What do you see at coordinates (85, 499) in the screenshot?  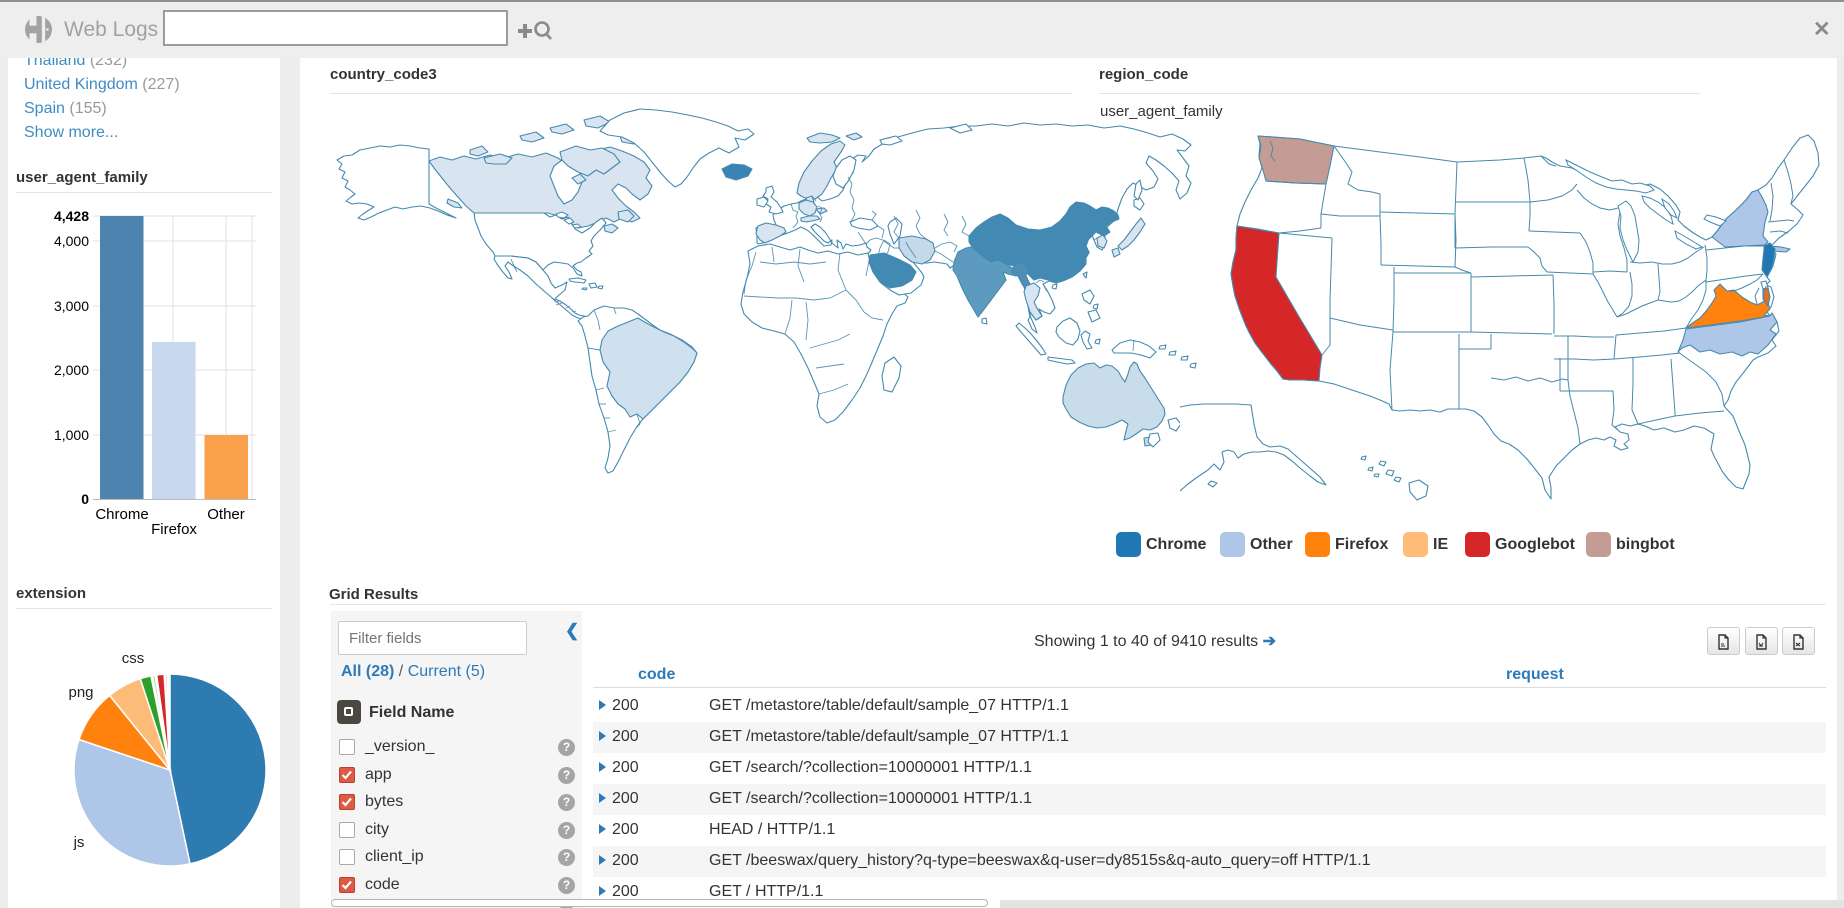 I see `svg-text: 0` at bounding box center [85, 499].